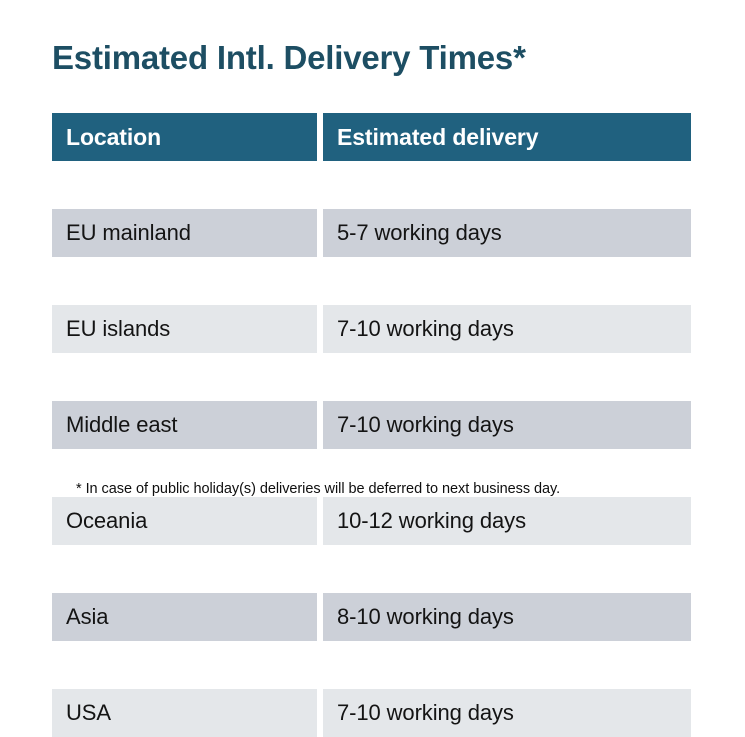 This screenshot has width=745, height=737. What do you see at coordinates (507, 233) in the screenshot?
I see `cell-estimated-delivery: 5-7 working days` at bounding box center [507, 233].